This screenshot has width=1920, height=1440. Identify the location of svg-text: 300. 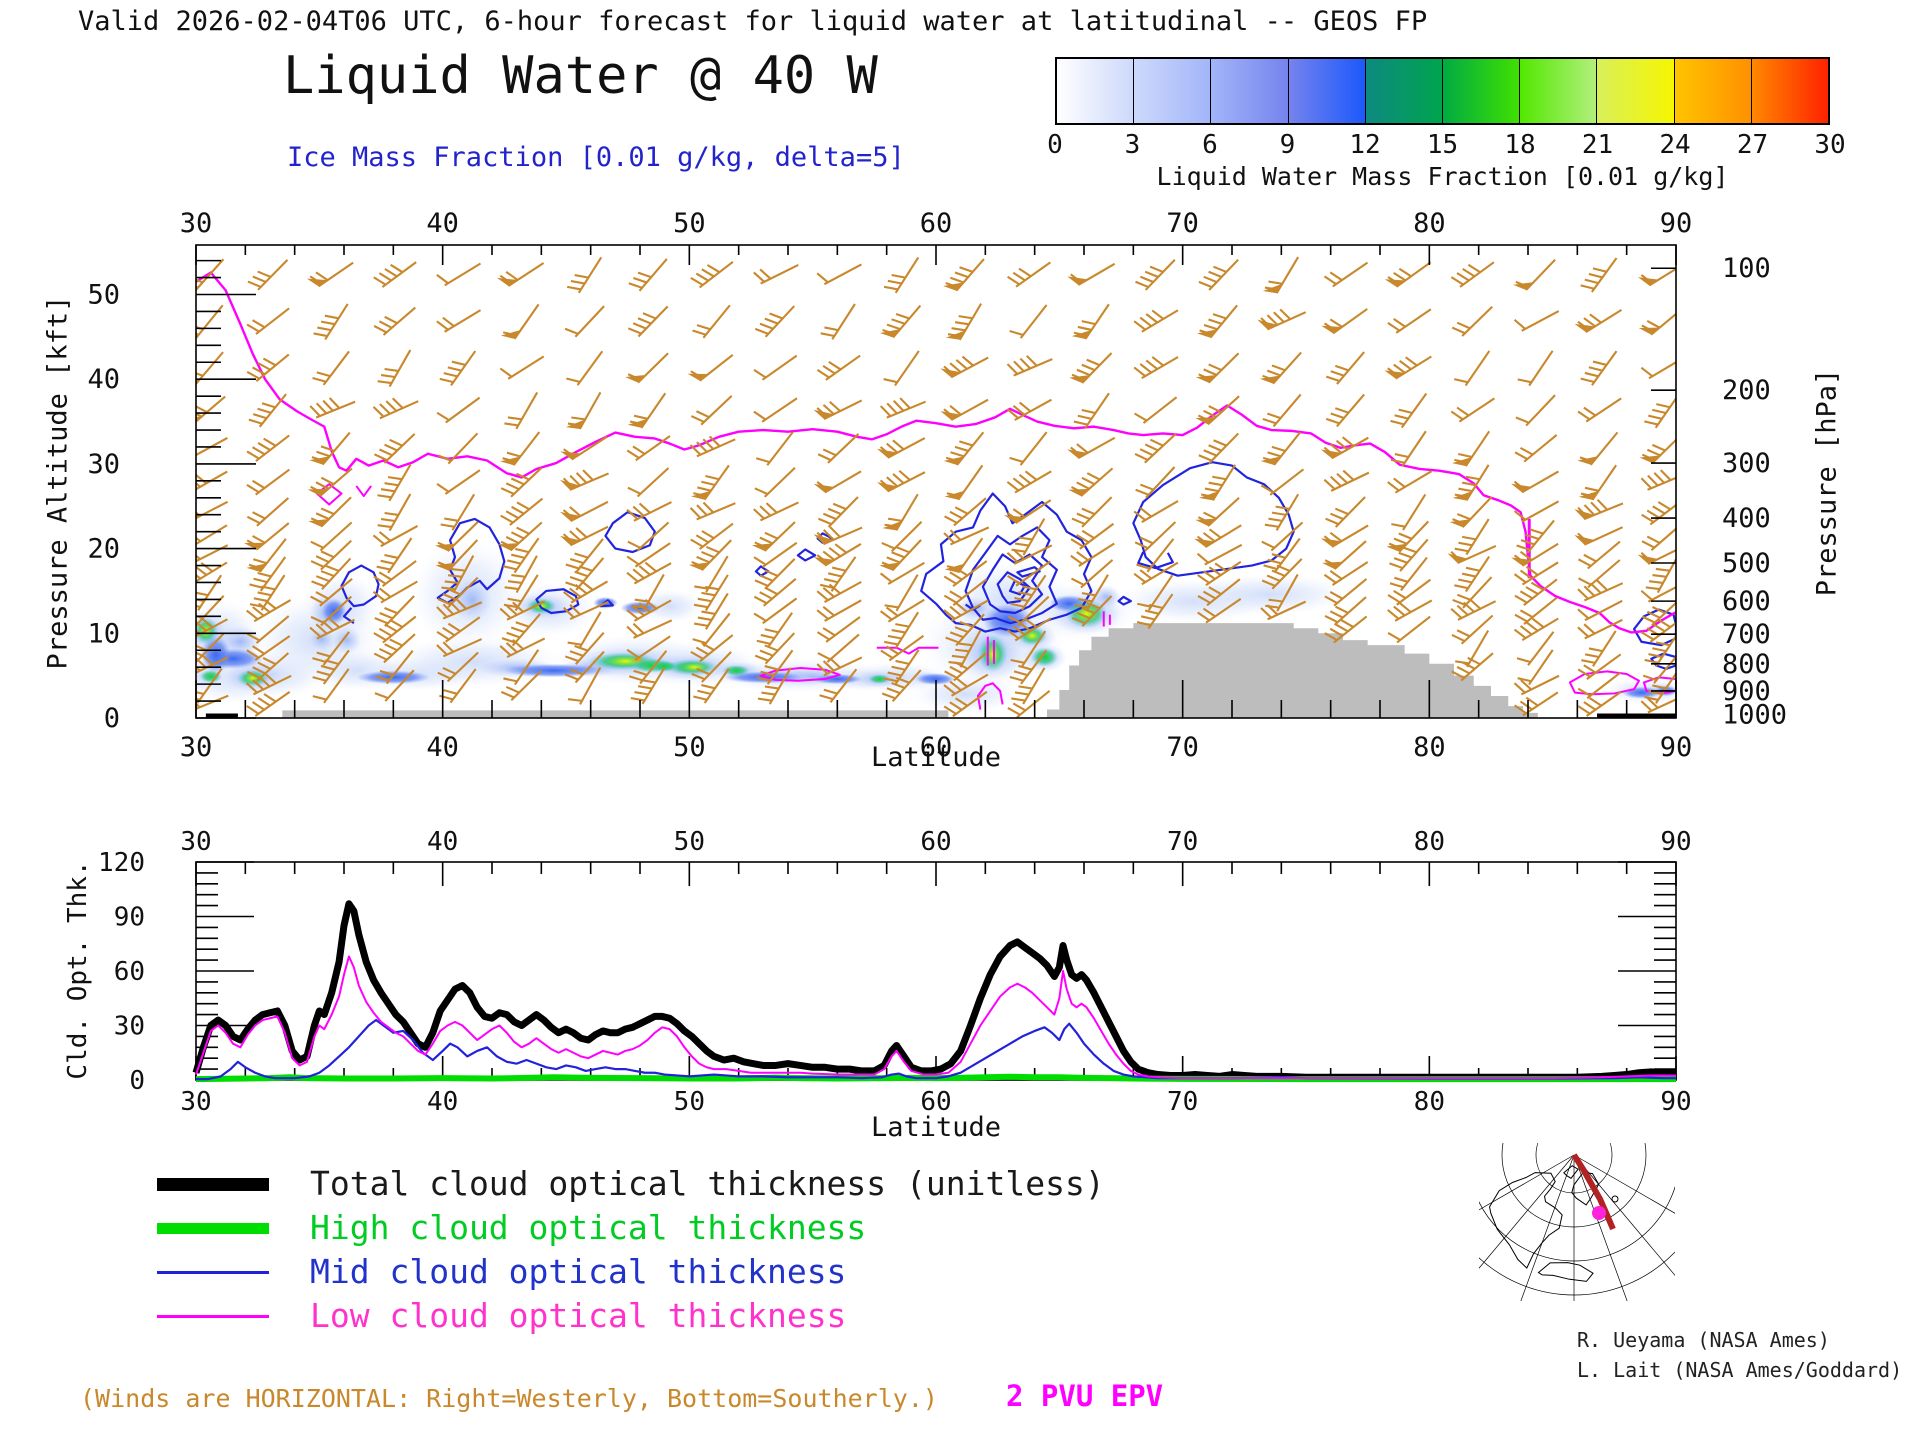
(1746, 463).